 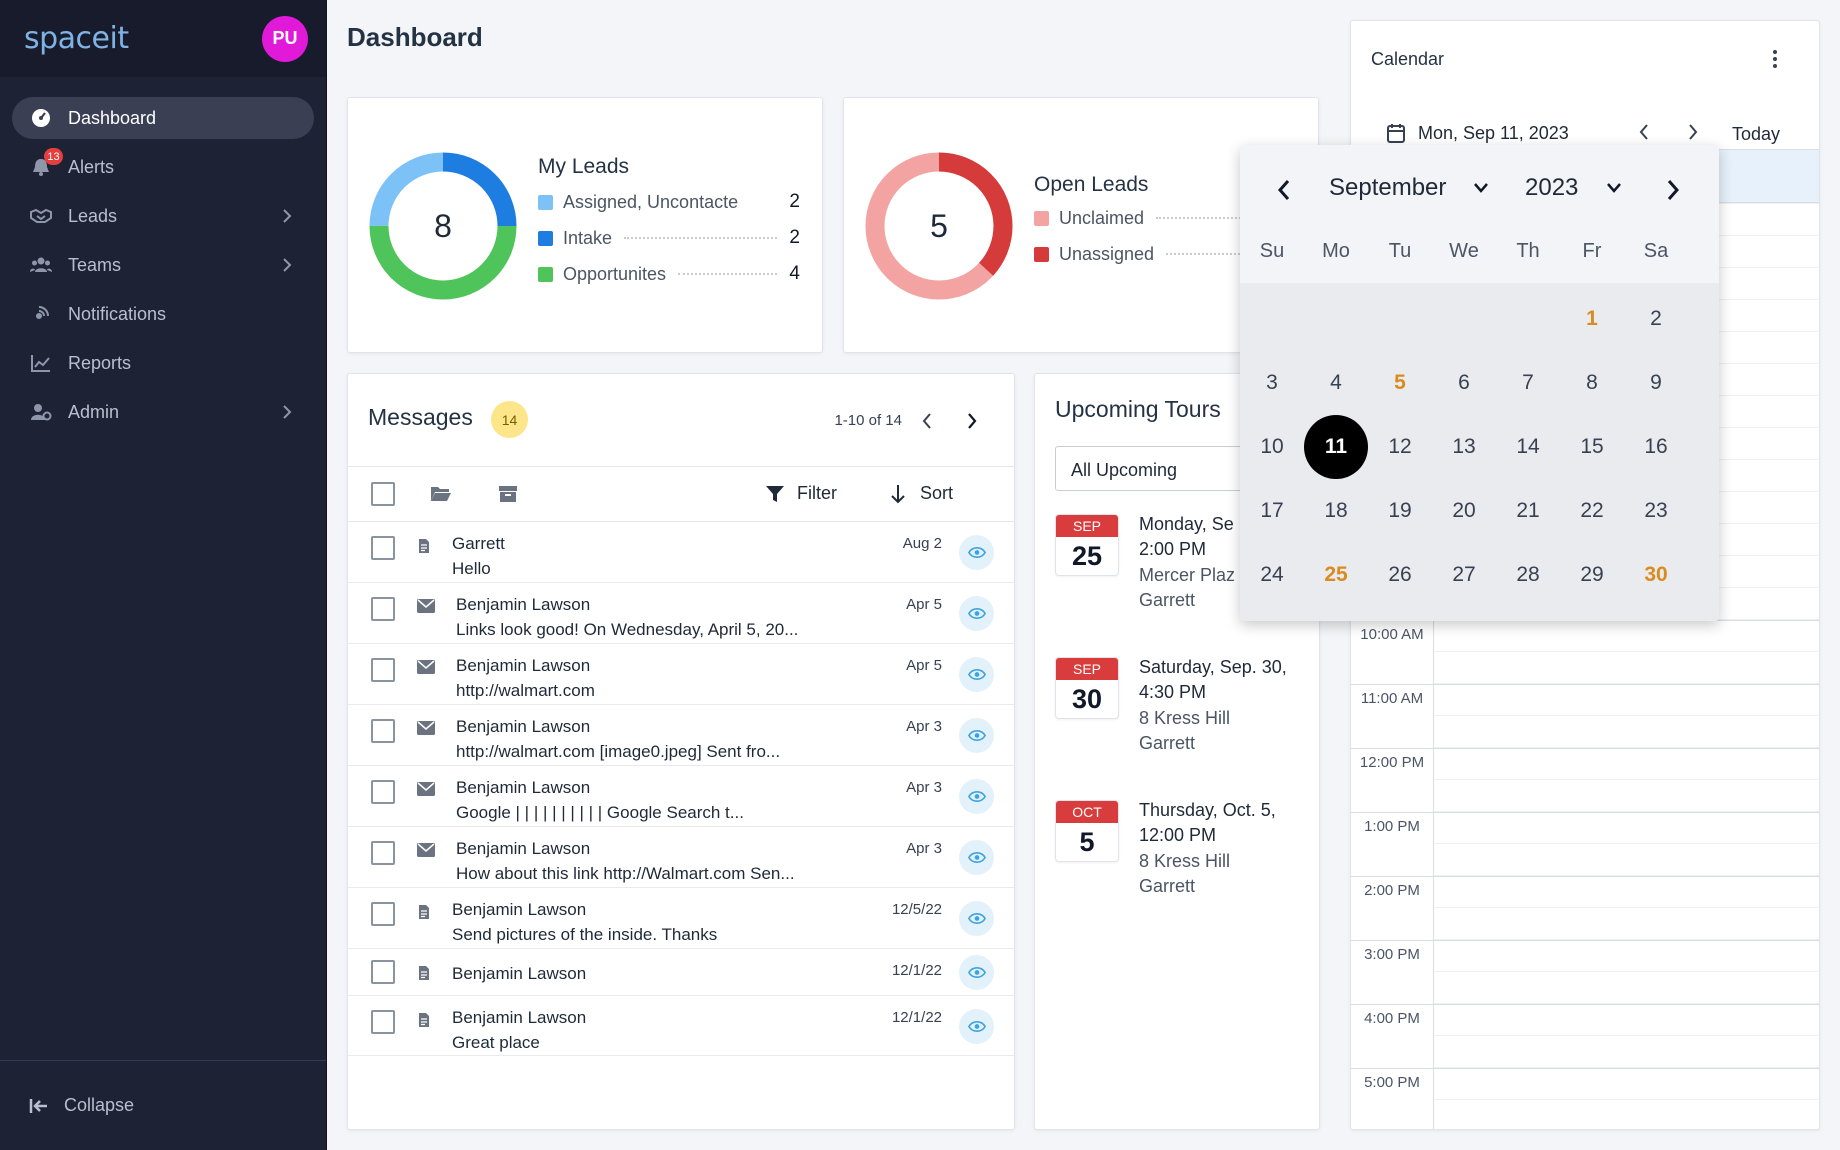 I want to click on picker-day: 19, so click(x=1400, y=510).